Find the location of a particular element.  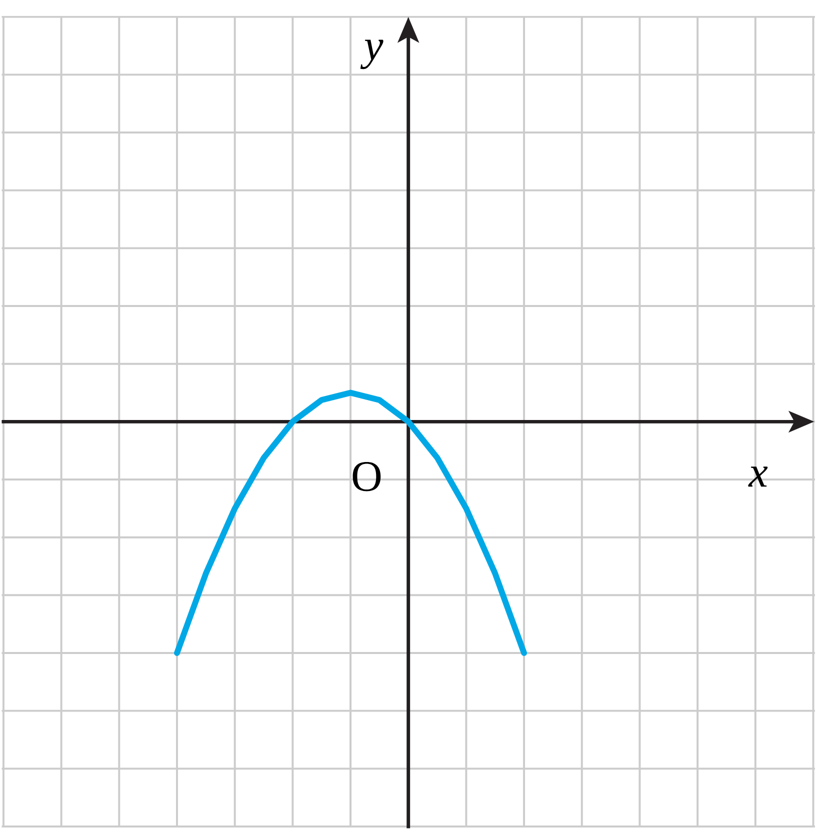

annotation: O is located at coordinates (366, 477).